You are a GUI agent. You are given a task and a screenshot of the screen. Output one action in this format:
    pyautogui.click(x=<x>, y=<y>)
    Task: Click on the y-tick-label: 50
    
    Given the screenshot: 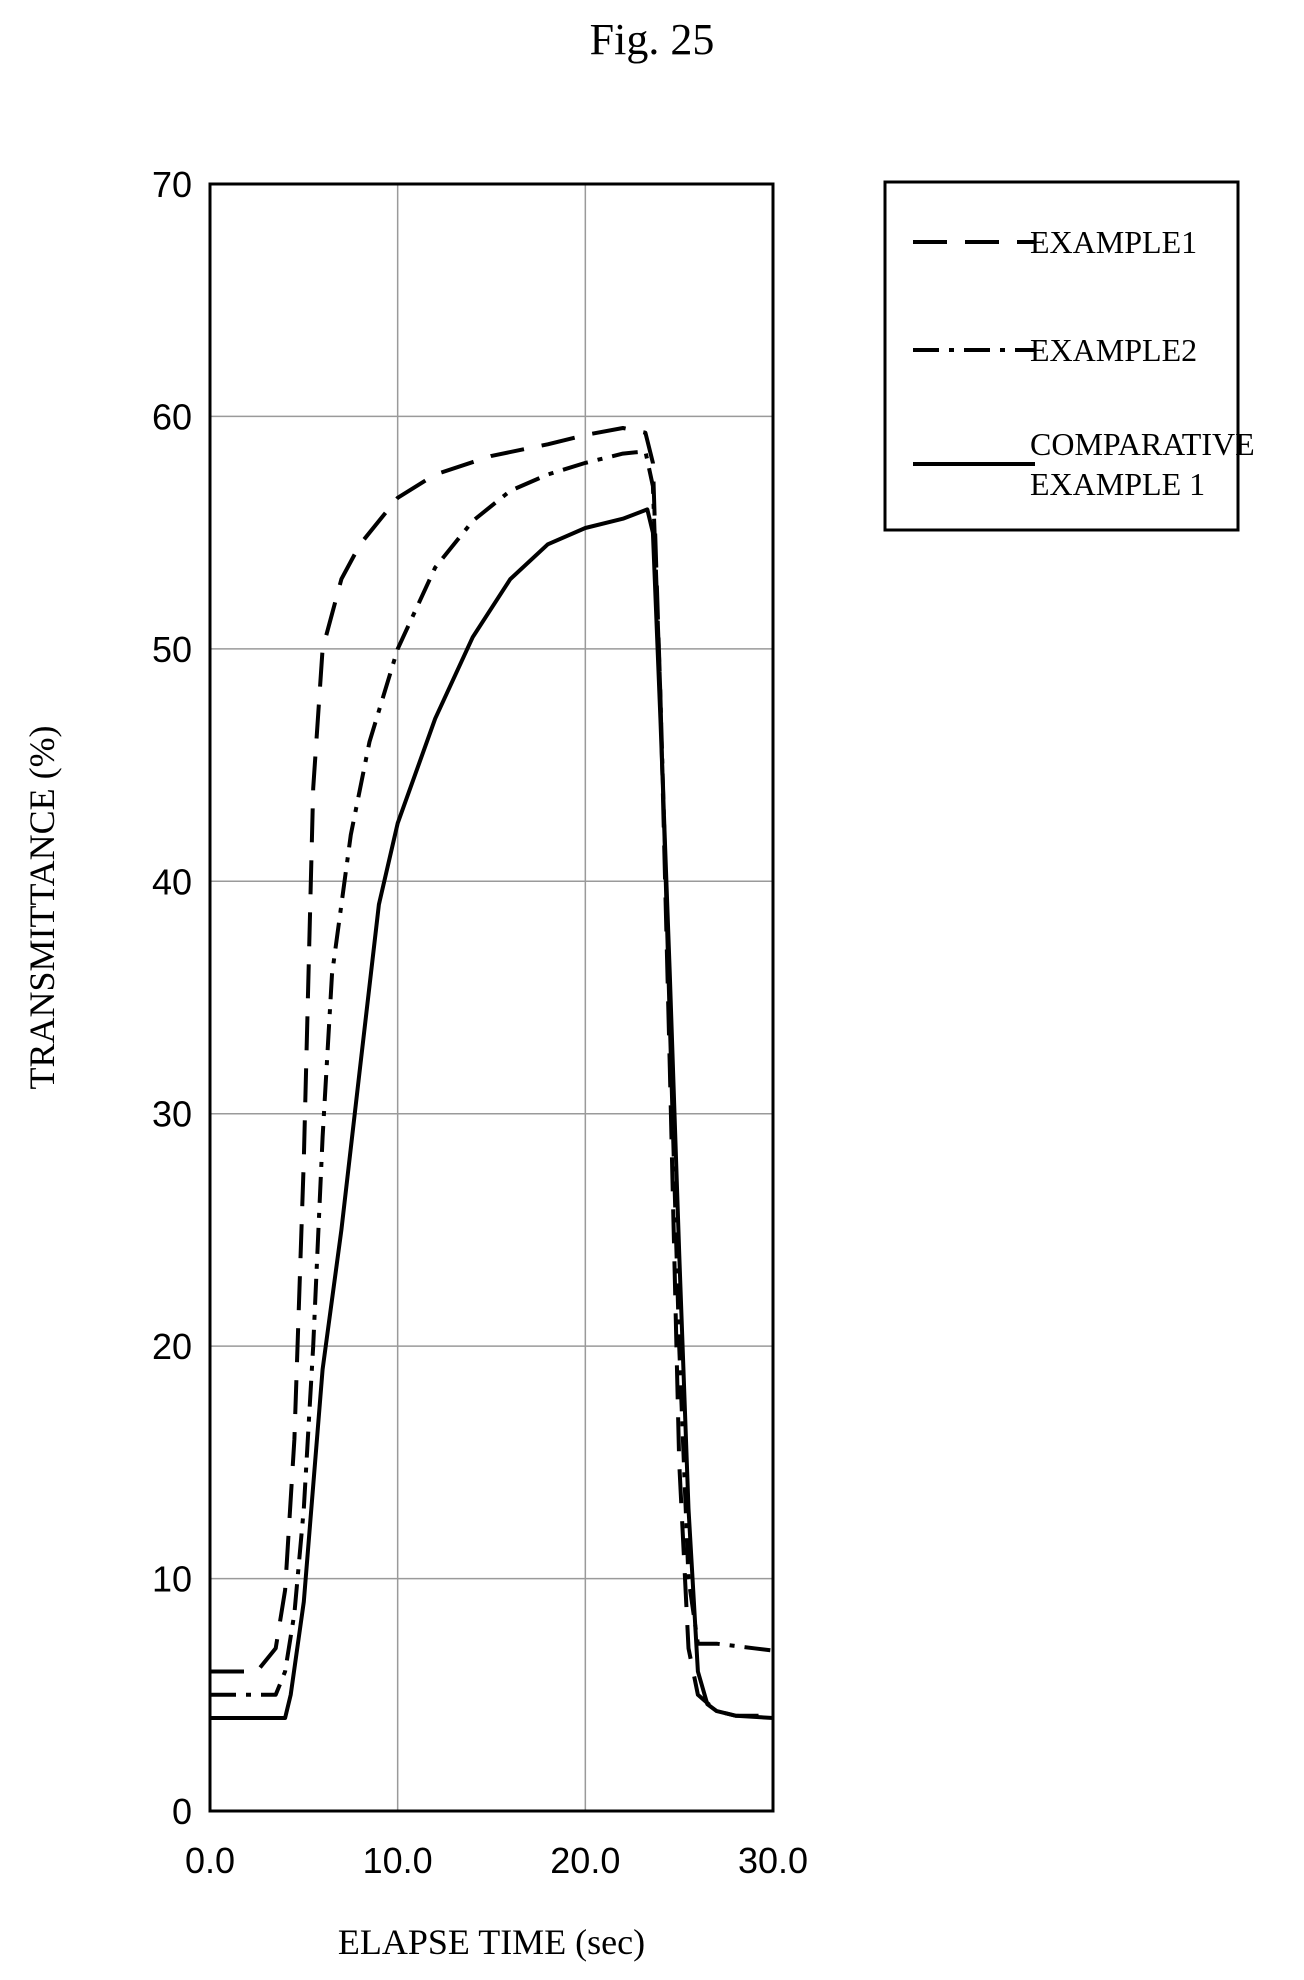 What is the action you would take?
    pyautogui.click(x=172, y=649)
    